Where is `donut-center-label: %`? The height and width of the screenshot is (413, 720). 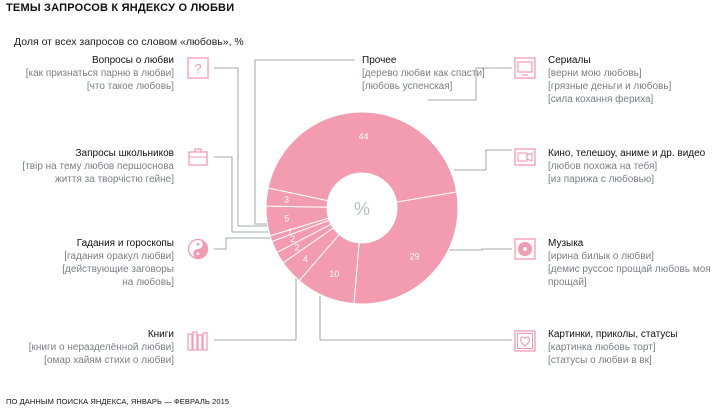 donut-center-label: % is located at coordinates (362, 209).